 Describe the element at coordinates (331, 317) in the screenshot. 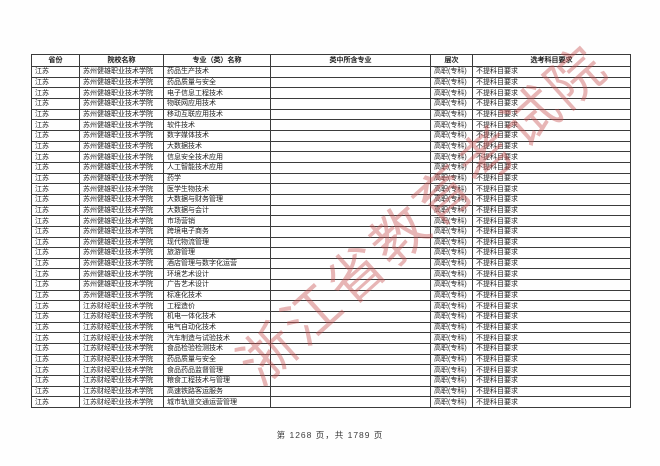

I see `table-row: 江苏 江苏财经职业技术学院 机电一体化技术 高职(专科) 不提科目要求` at that location.